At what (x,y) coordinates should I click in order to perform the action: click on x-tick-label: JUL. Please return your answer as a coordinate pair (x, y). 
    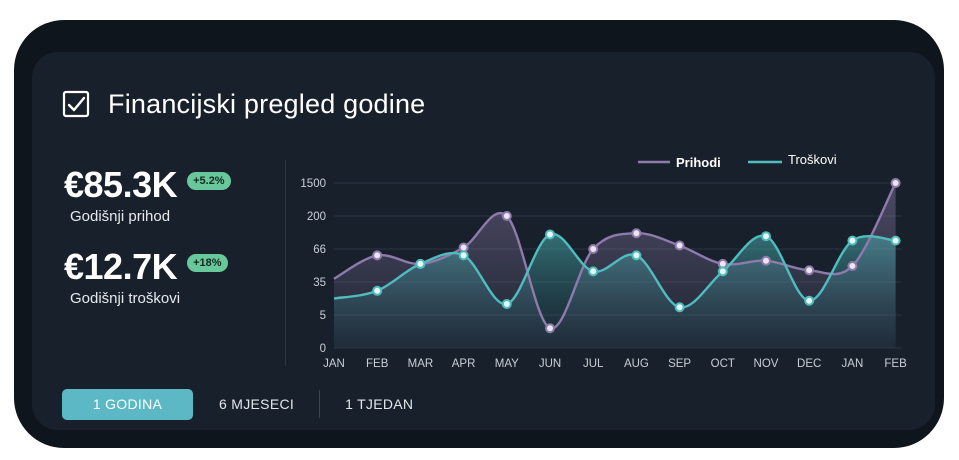
    Looking at the image, I should click on (593, 364).